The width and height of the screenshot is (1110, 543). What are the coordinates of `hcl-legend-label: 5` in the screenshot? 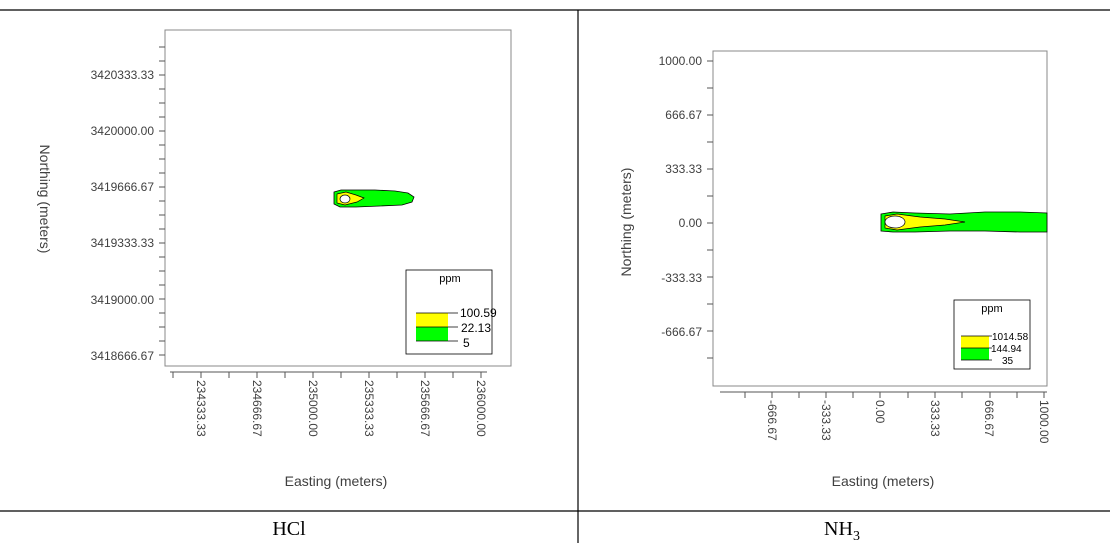 It's located at (466, 343).